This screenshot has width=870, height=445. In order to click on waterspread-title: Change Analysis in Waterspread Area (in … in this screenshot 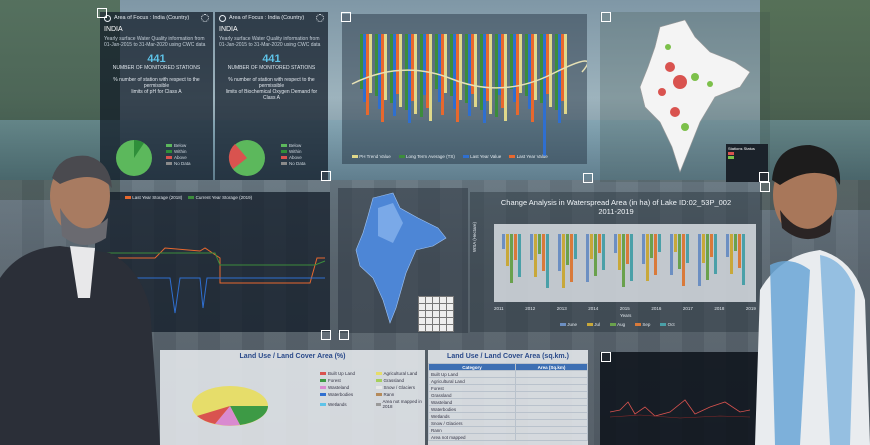, I will do `click(616, 202)`.